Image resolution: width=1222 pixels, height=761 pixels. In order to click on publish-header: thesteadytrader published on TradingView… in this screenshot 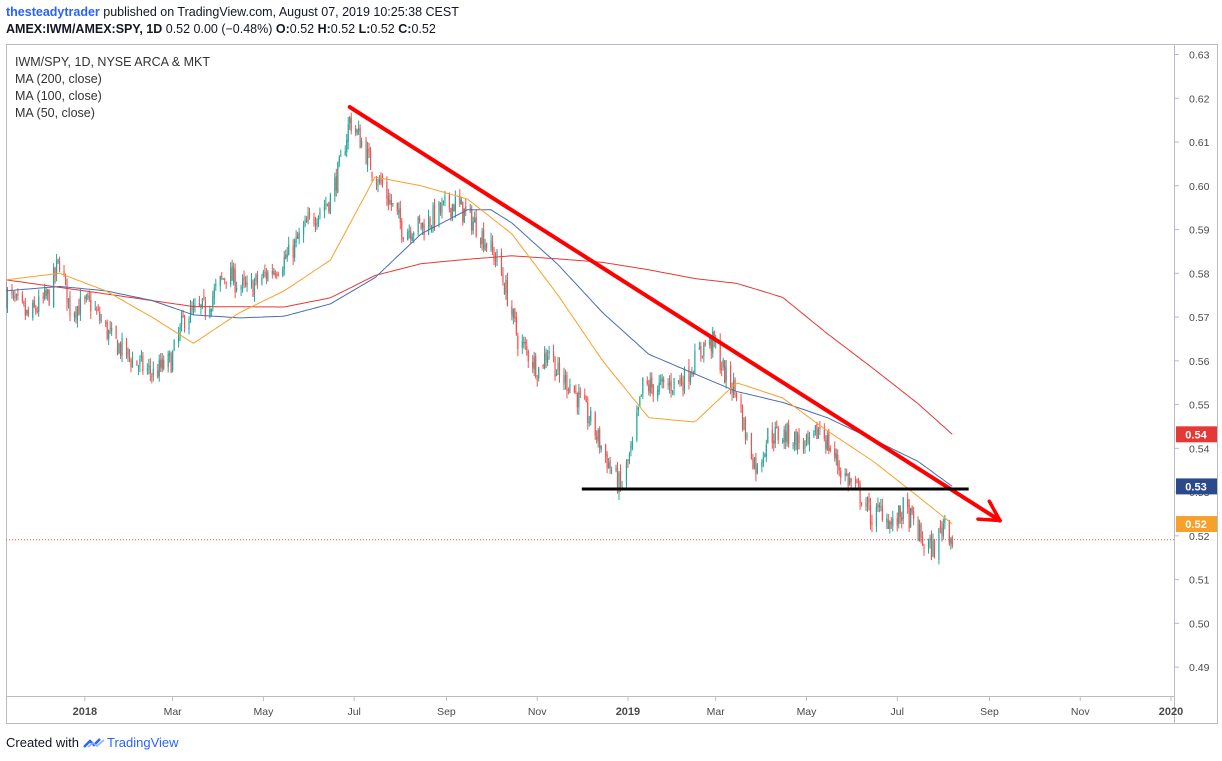, I will do `click(232, 21)`.